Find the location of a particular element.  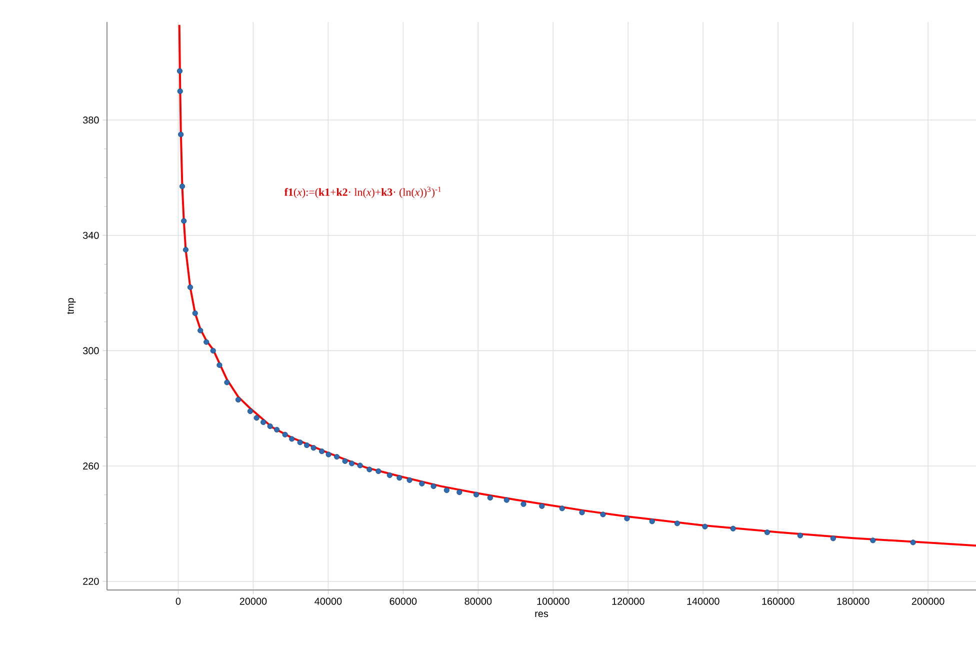

x-tick-label: 100000 is located at coordinates (553, 601).